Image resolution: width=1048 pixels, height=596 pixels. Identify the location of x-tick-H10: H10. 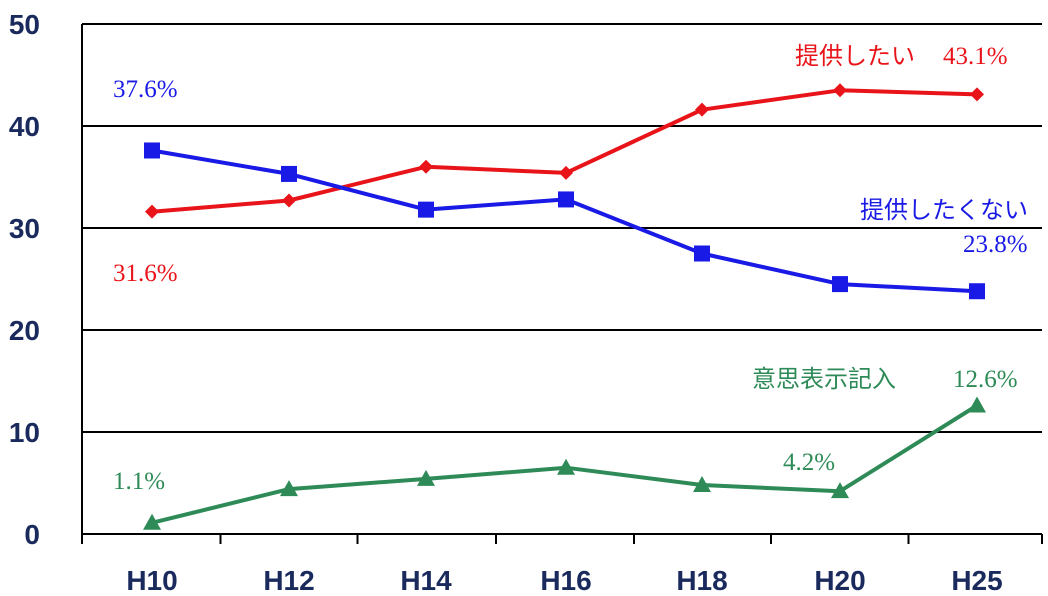
(151, 580).